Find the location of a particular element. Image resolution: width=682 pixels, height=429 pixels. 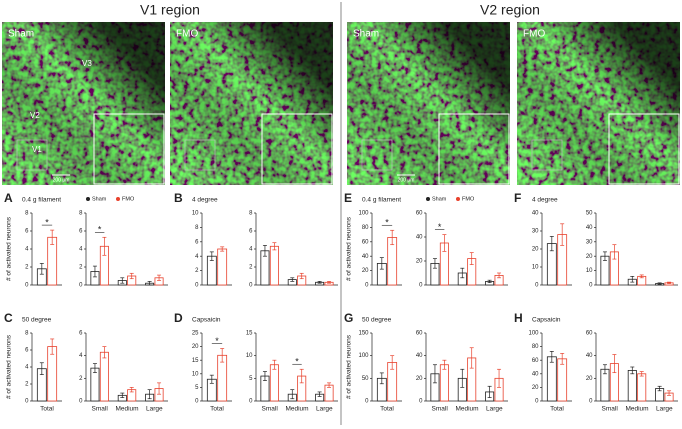

legend-label: Sham is located at coordinates (99, 199).